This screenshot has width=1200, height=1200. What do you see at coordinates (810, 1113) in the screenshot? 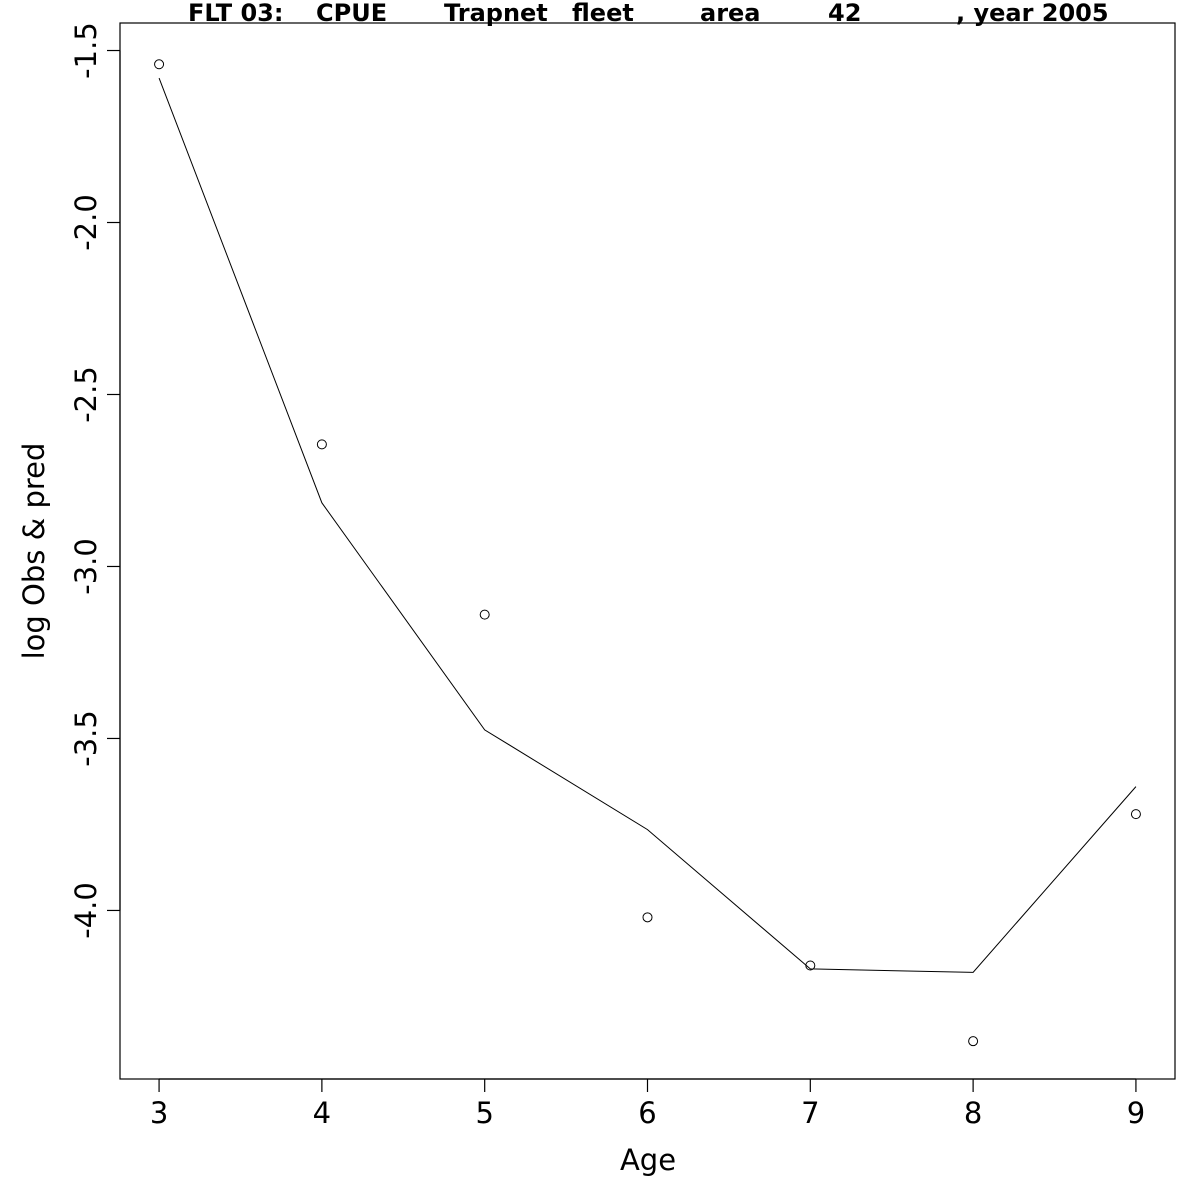
I see `x-tick-label: 7` at bounding box center [810, 1113].